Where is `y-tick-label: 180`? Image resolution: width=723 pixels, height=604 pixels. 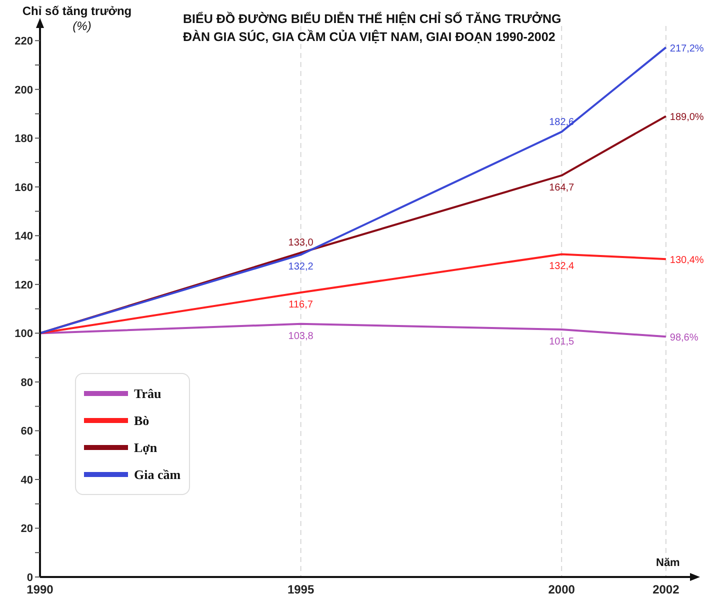
y-tick-label: 180 is located at coordinates (23, 139).